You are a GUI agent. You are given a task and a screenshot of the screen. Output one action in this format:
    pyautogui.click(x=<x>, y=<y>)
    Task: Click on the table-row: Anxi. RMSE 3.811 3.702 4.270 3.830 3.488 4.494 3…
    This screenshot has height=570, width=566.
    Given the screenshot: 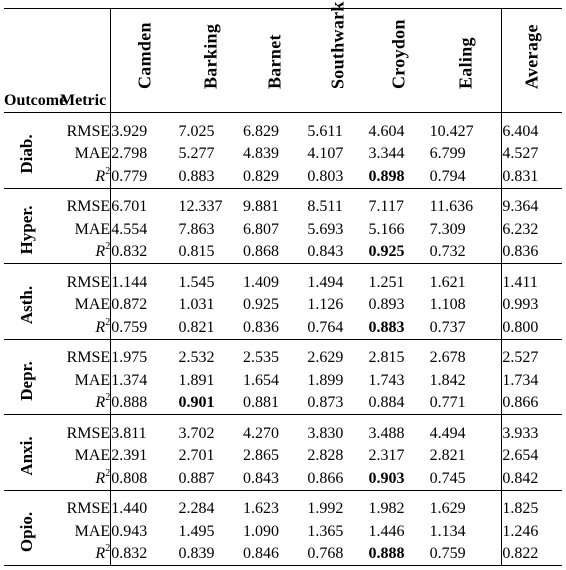 What is the action you would take?
    pyautogui.click(x=283, y=449)
    